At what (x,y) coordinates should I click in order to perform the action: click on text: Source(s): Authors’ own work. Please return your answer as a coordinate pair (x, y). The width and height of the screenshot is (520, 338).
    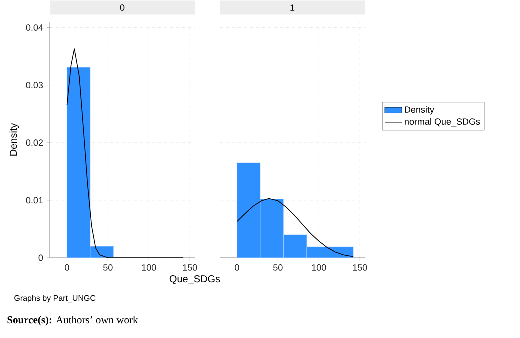
    Looking at the image, I should click on (73, 321).